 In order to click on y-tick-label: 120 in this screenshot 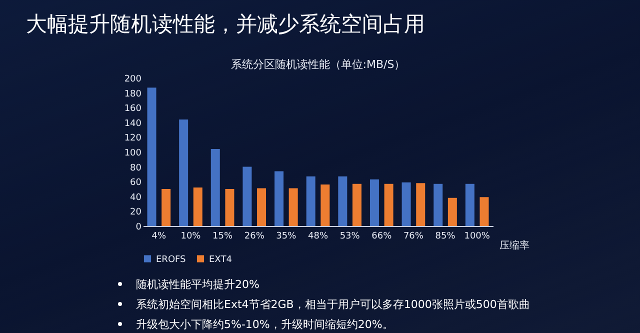, I will do `click(133, 139)`.